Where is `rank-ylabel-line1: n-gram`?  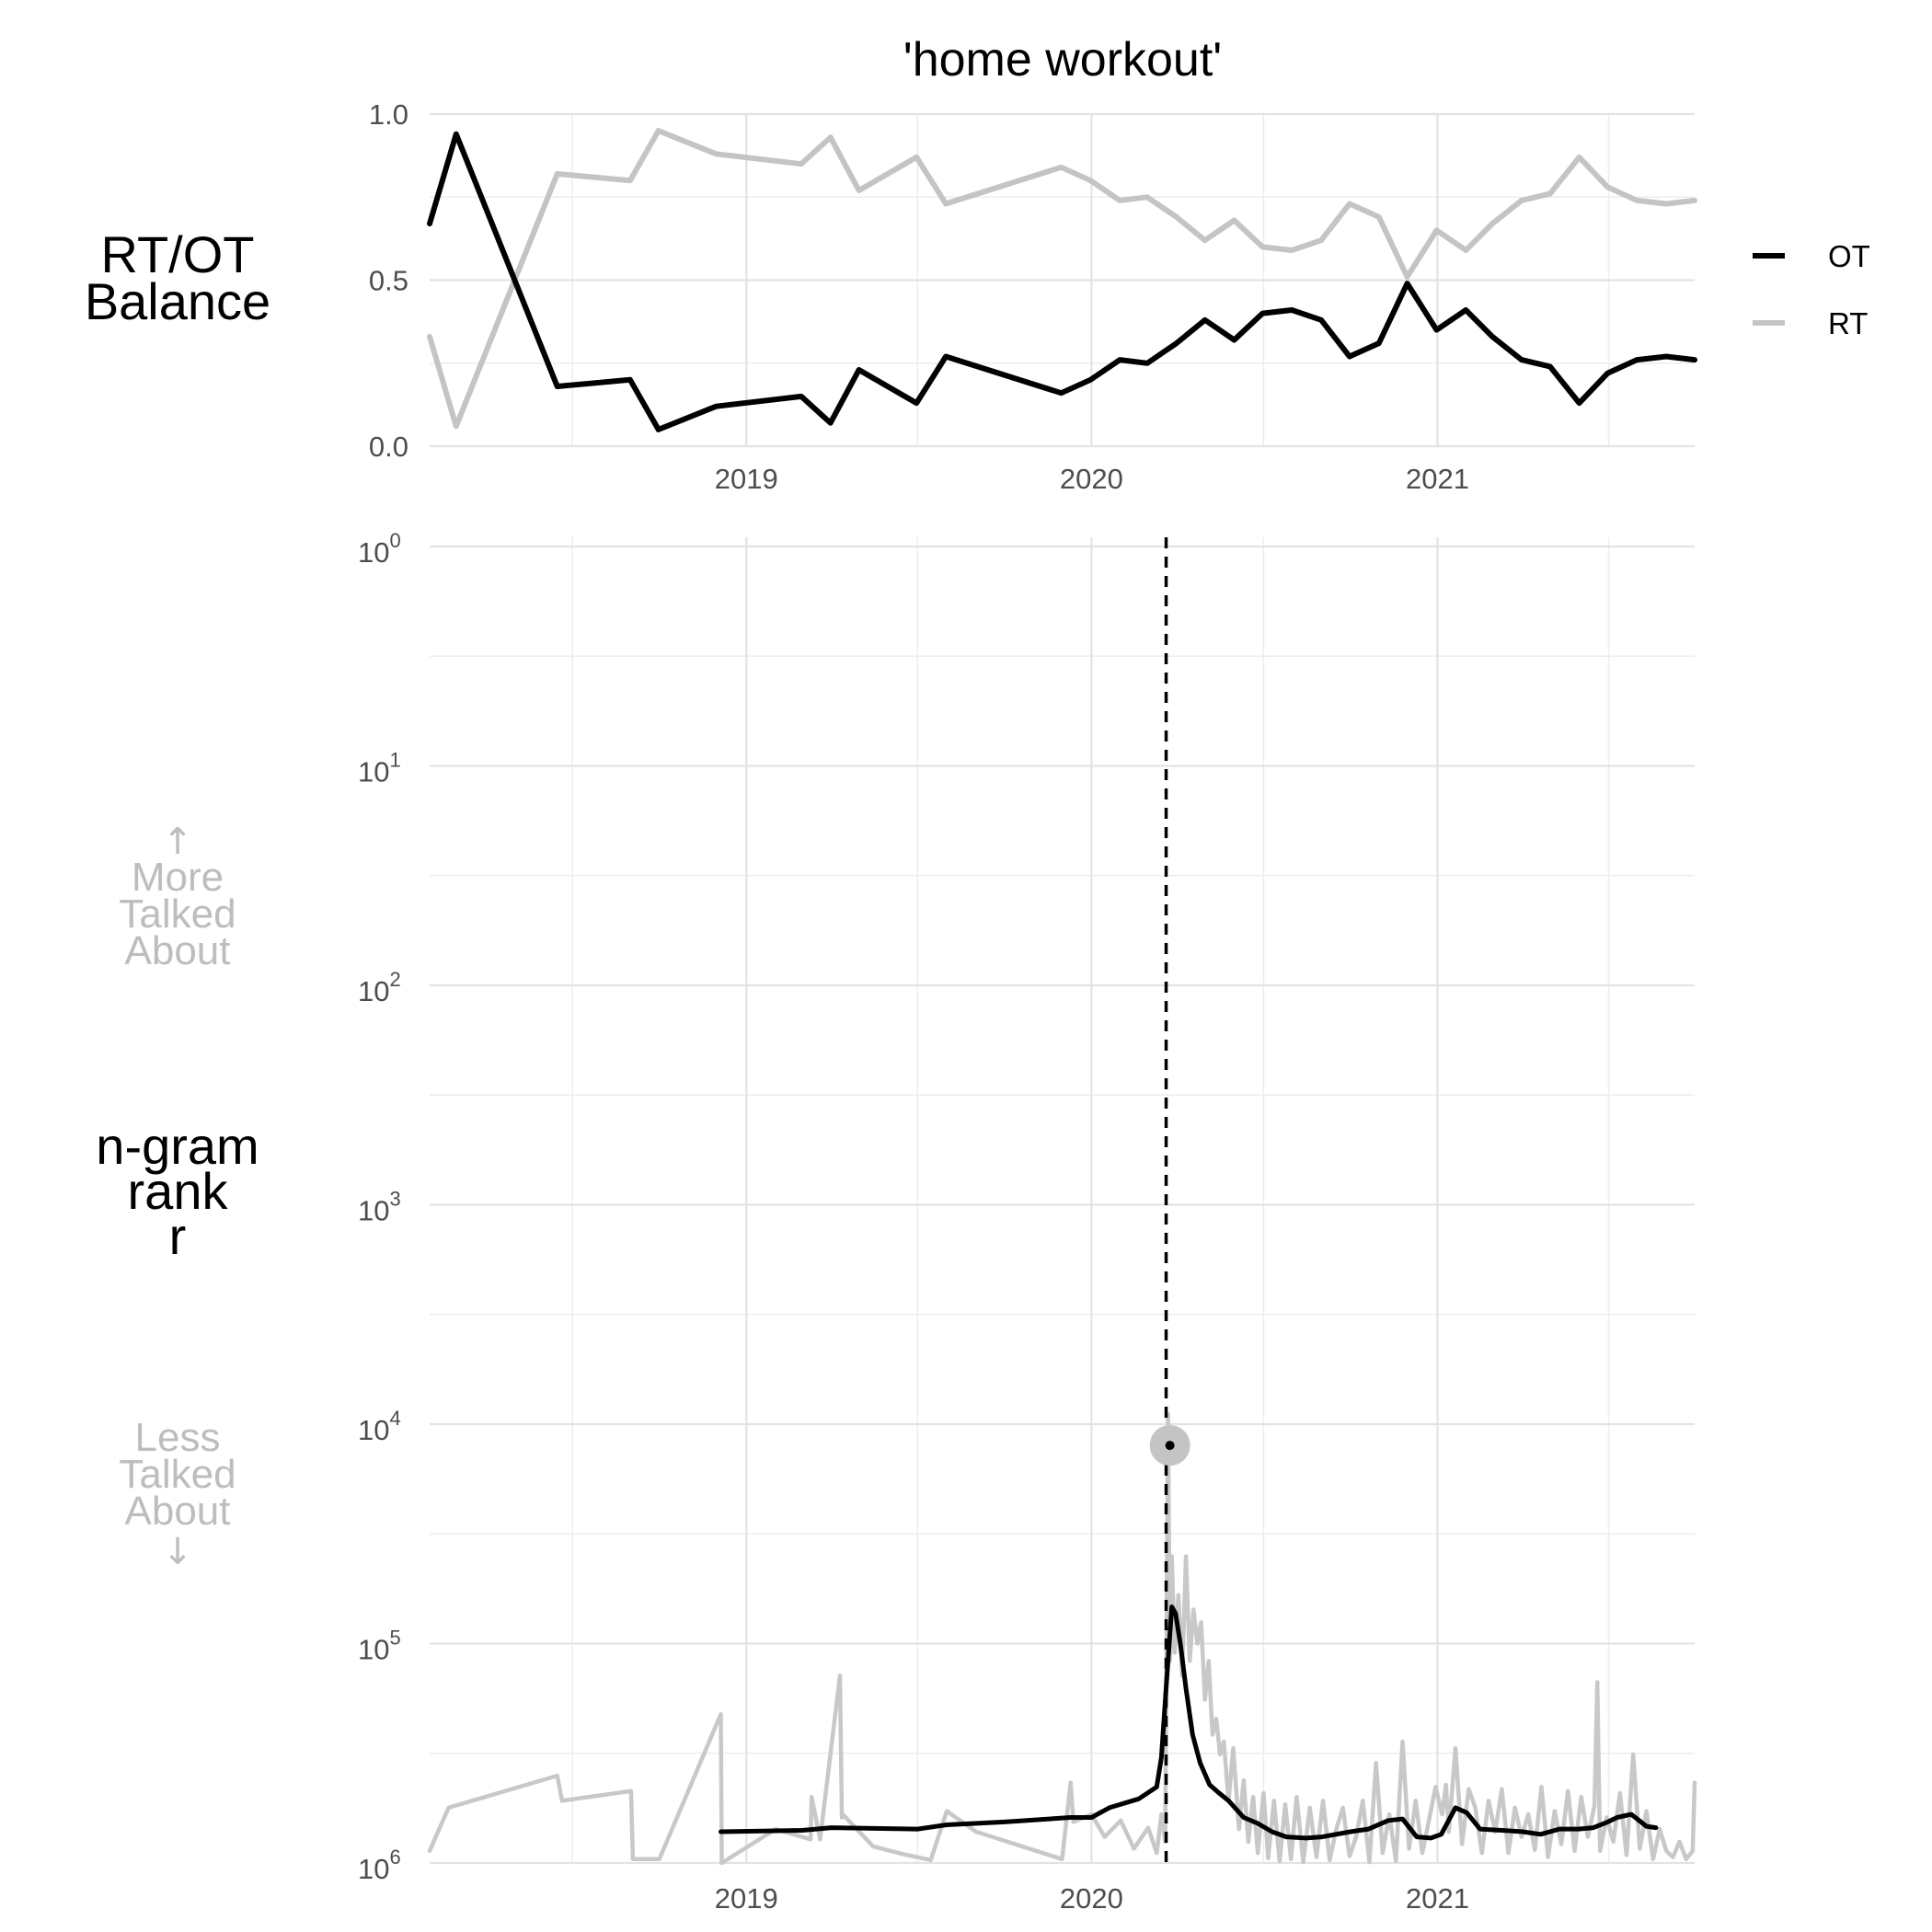 rank-ylabel-line1: n-gram is located at coordinates (177, 1146).